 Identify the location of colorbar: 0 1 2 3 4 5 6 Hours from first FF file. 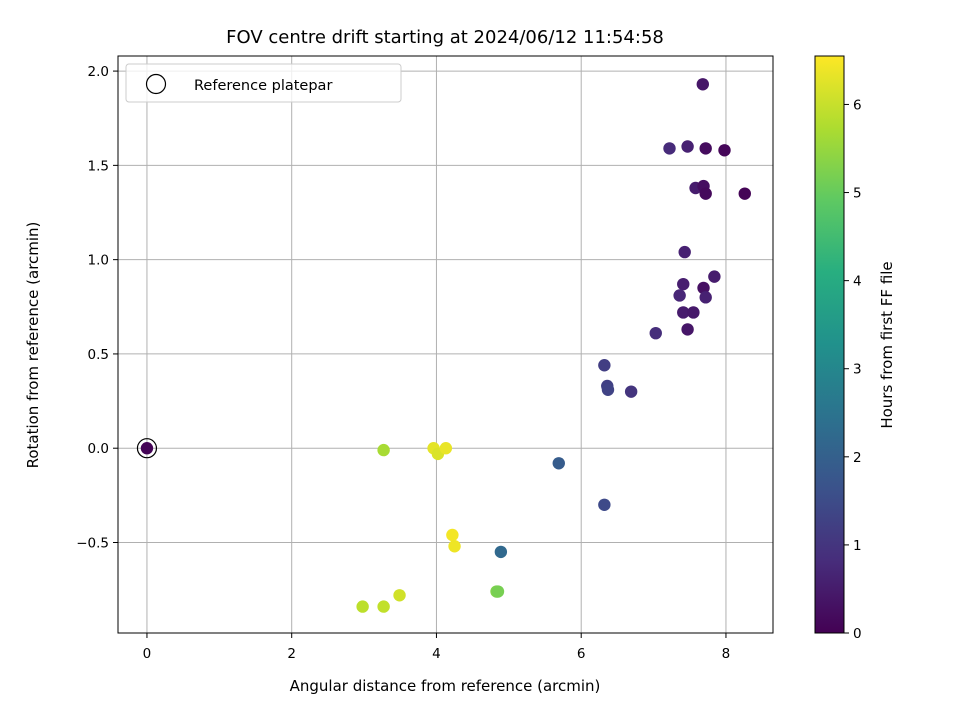
(855, 348).